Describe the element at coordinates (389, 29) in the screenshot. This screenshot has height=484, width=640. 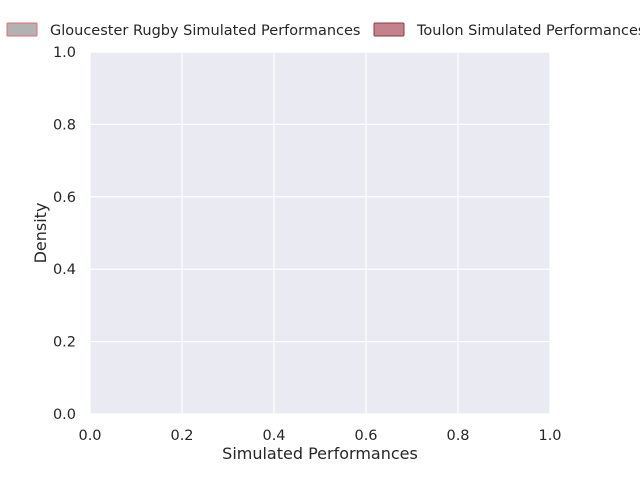
I see `legend-swatch-toulon` at that location.